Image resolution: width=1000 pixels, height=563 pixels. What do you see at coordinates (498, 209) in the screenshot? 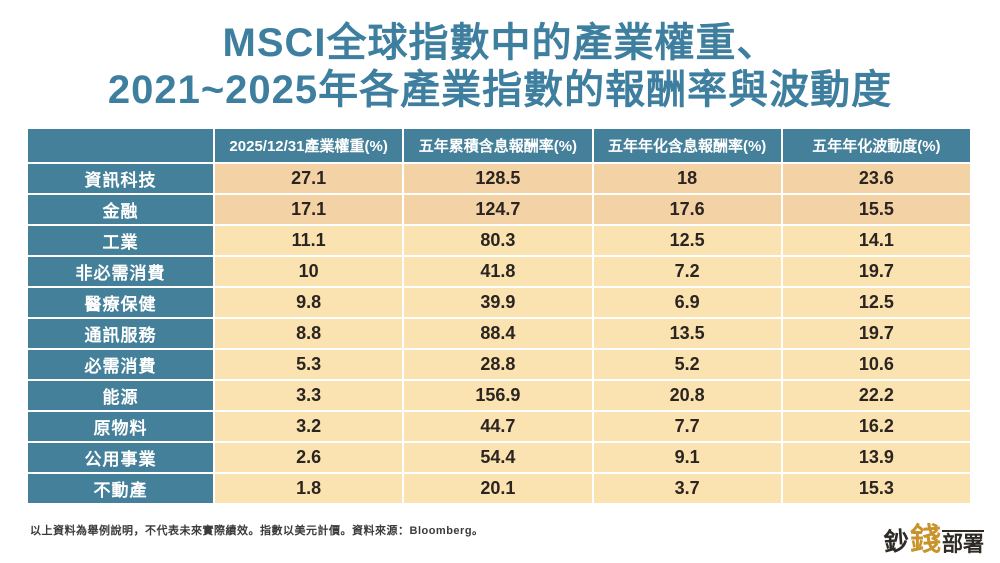
I see `cell-r1-c1: 124.7` at bounding box center [498, 209].